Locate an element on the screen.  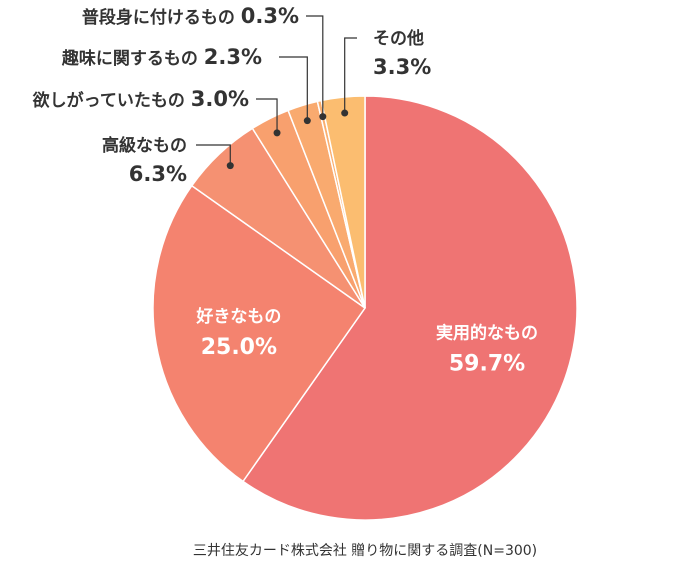
slice-label-name-1: 実用的なもの is located at coordinates (487, 333).